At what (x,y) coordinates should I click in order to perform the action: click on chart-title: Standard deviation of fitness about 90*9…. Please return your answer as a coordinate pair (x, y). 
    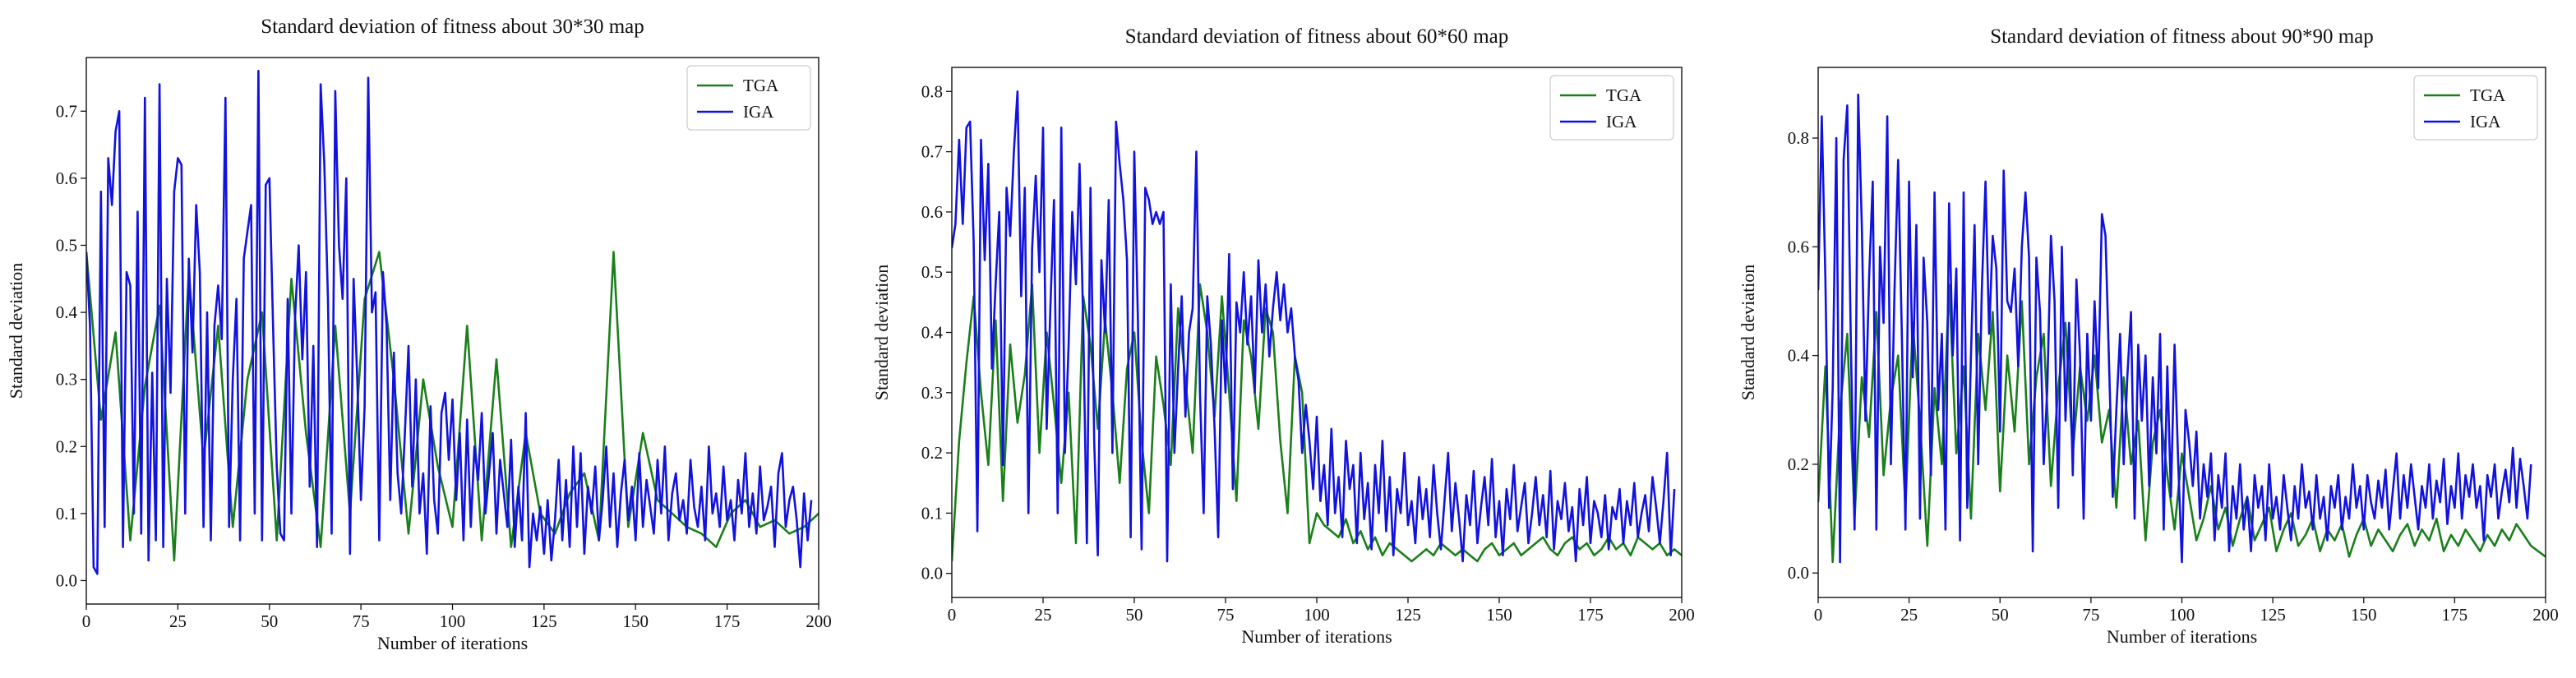
    Looking at the image, I should click on (2182, 36).